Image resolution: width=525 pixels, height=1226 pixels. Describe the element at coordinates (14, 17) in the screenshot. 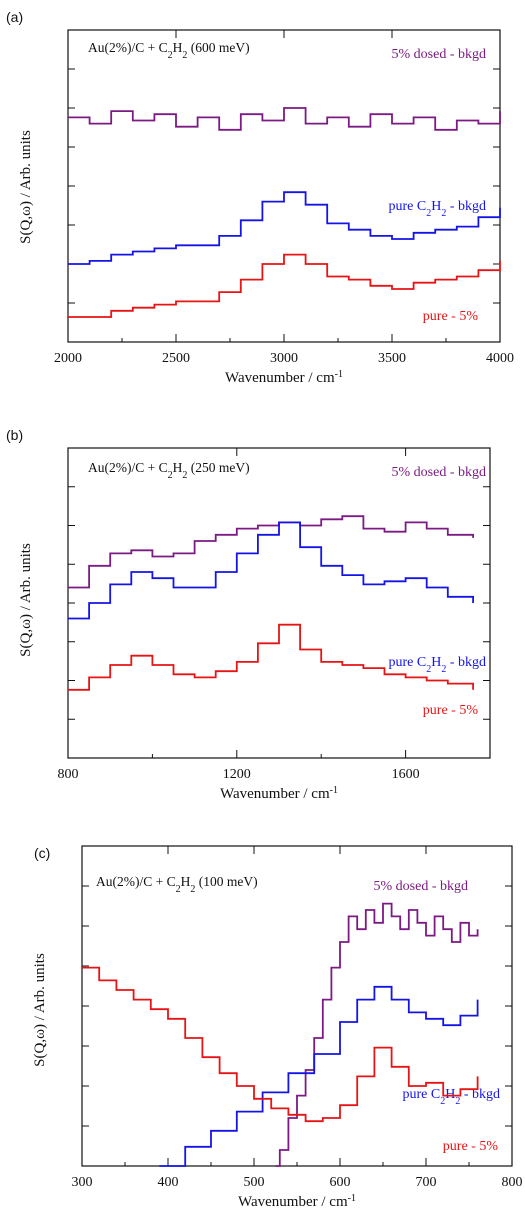

I see `panel-label: (a)` at that location.